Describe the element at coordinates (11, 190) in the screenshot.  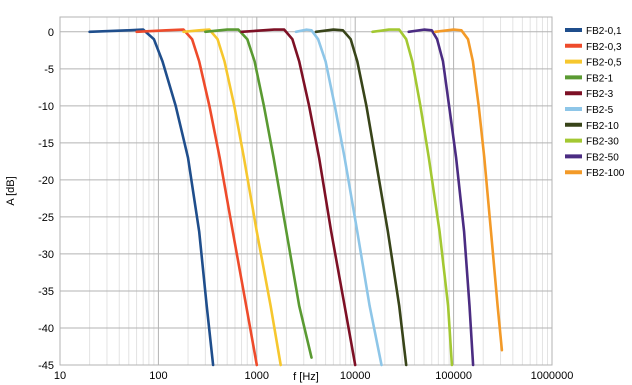
I see `y-axis-label: A [dB]` at that location.